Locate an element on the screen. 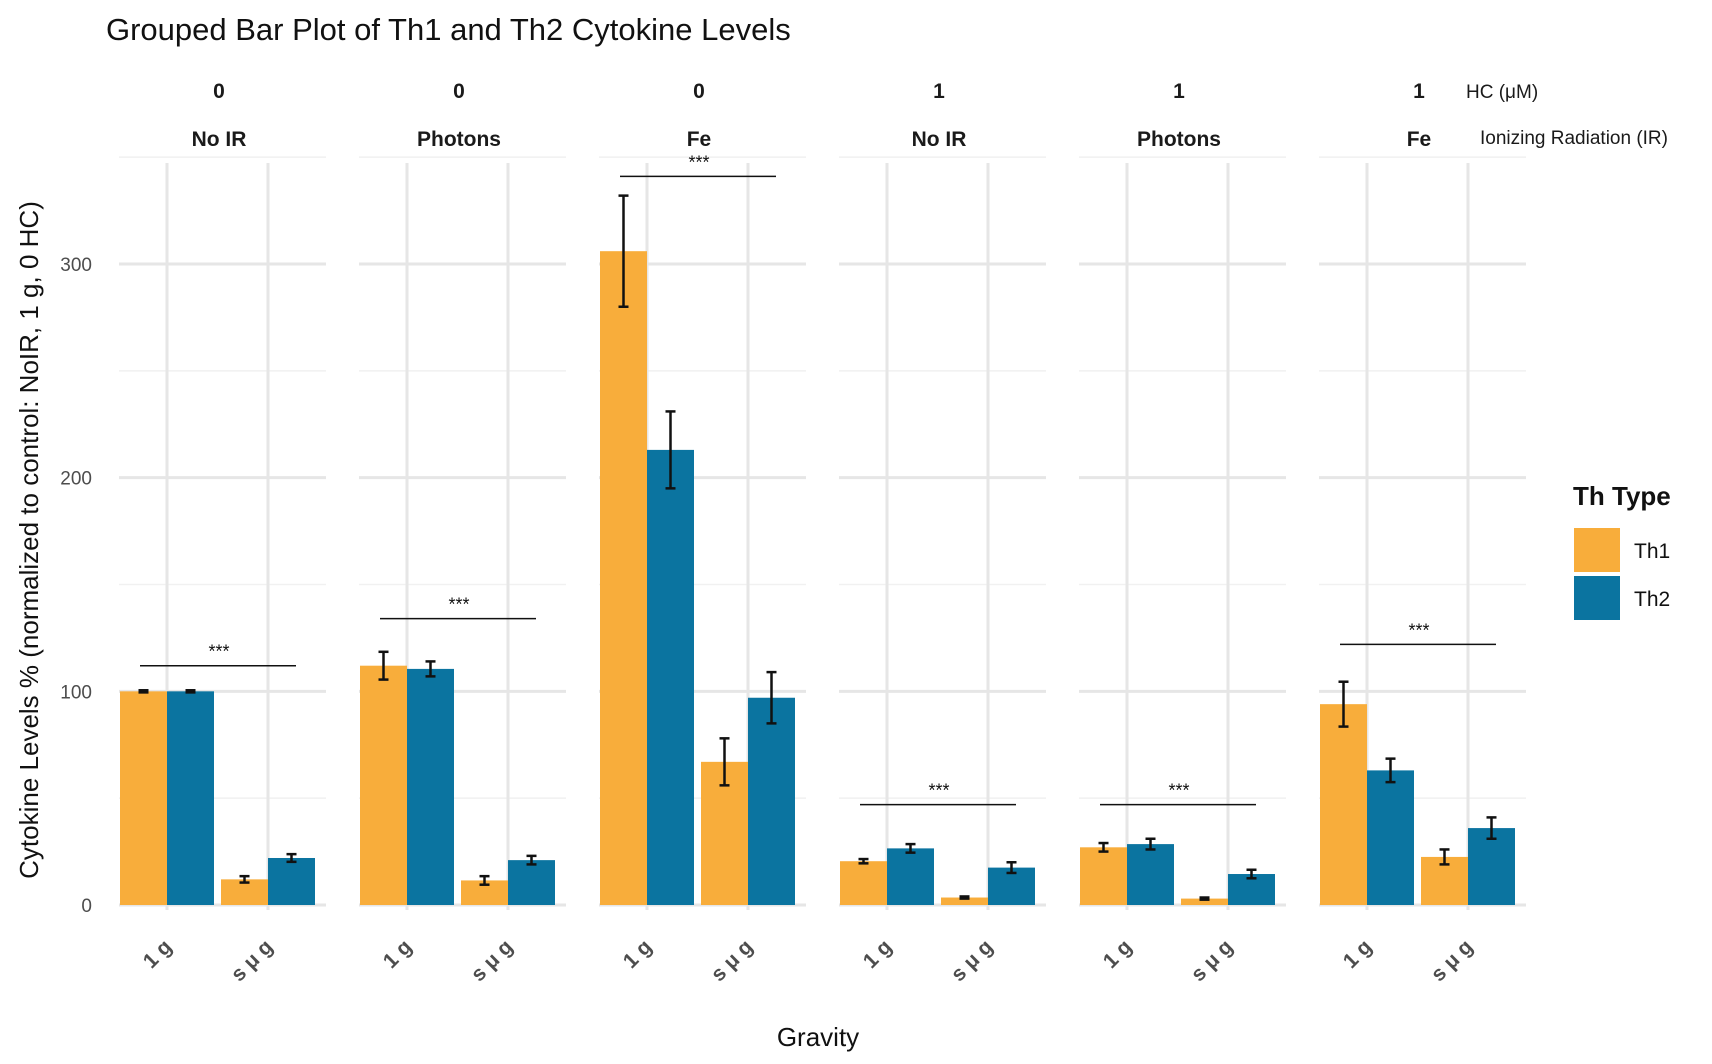 Image resolution: width=1712 pixels, height=1064 pixels. ir-row-label: Ionizing Radiation (IR) is located at coordinates (1574, 138).